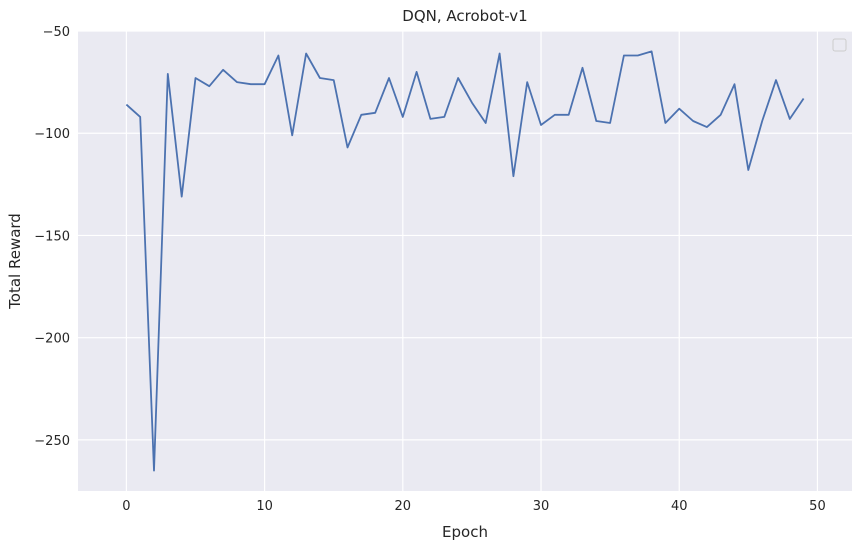  What do you see at coordinates (126, 506) in the screenshot?
I see `x-tick-label: 0` at bounding box center [126, 506].